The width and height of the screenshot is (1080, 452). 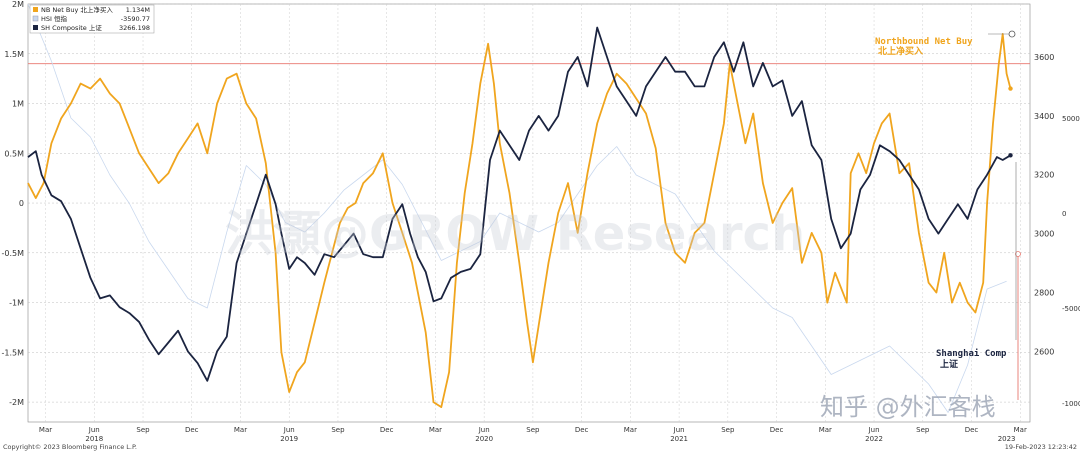 What do you see at coordinates (908, 407) in the screenshot?
I see `source-watermark: 知乎 @外汇客栈` at bounding box center [908, 407].